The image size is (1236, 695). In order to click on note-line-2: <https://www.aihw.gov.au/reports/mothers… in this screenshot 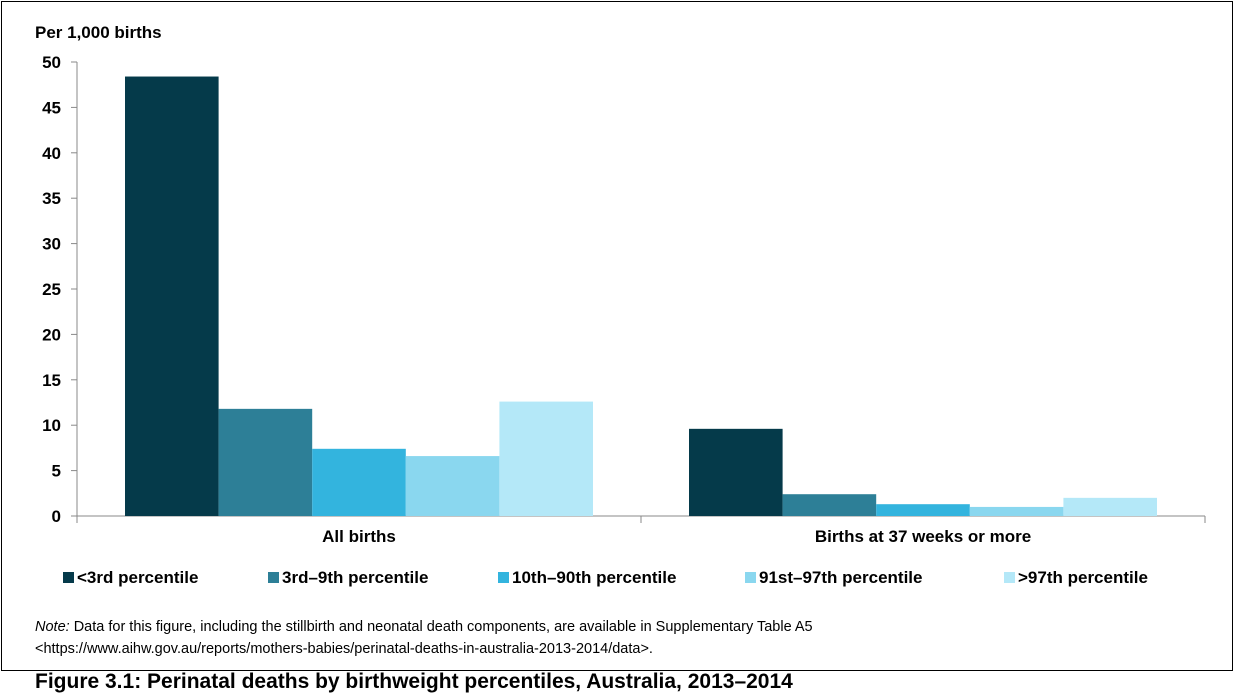, I will do `click(344, 649)`.